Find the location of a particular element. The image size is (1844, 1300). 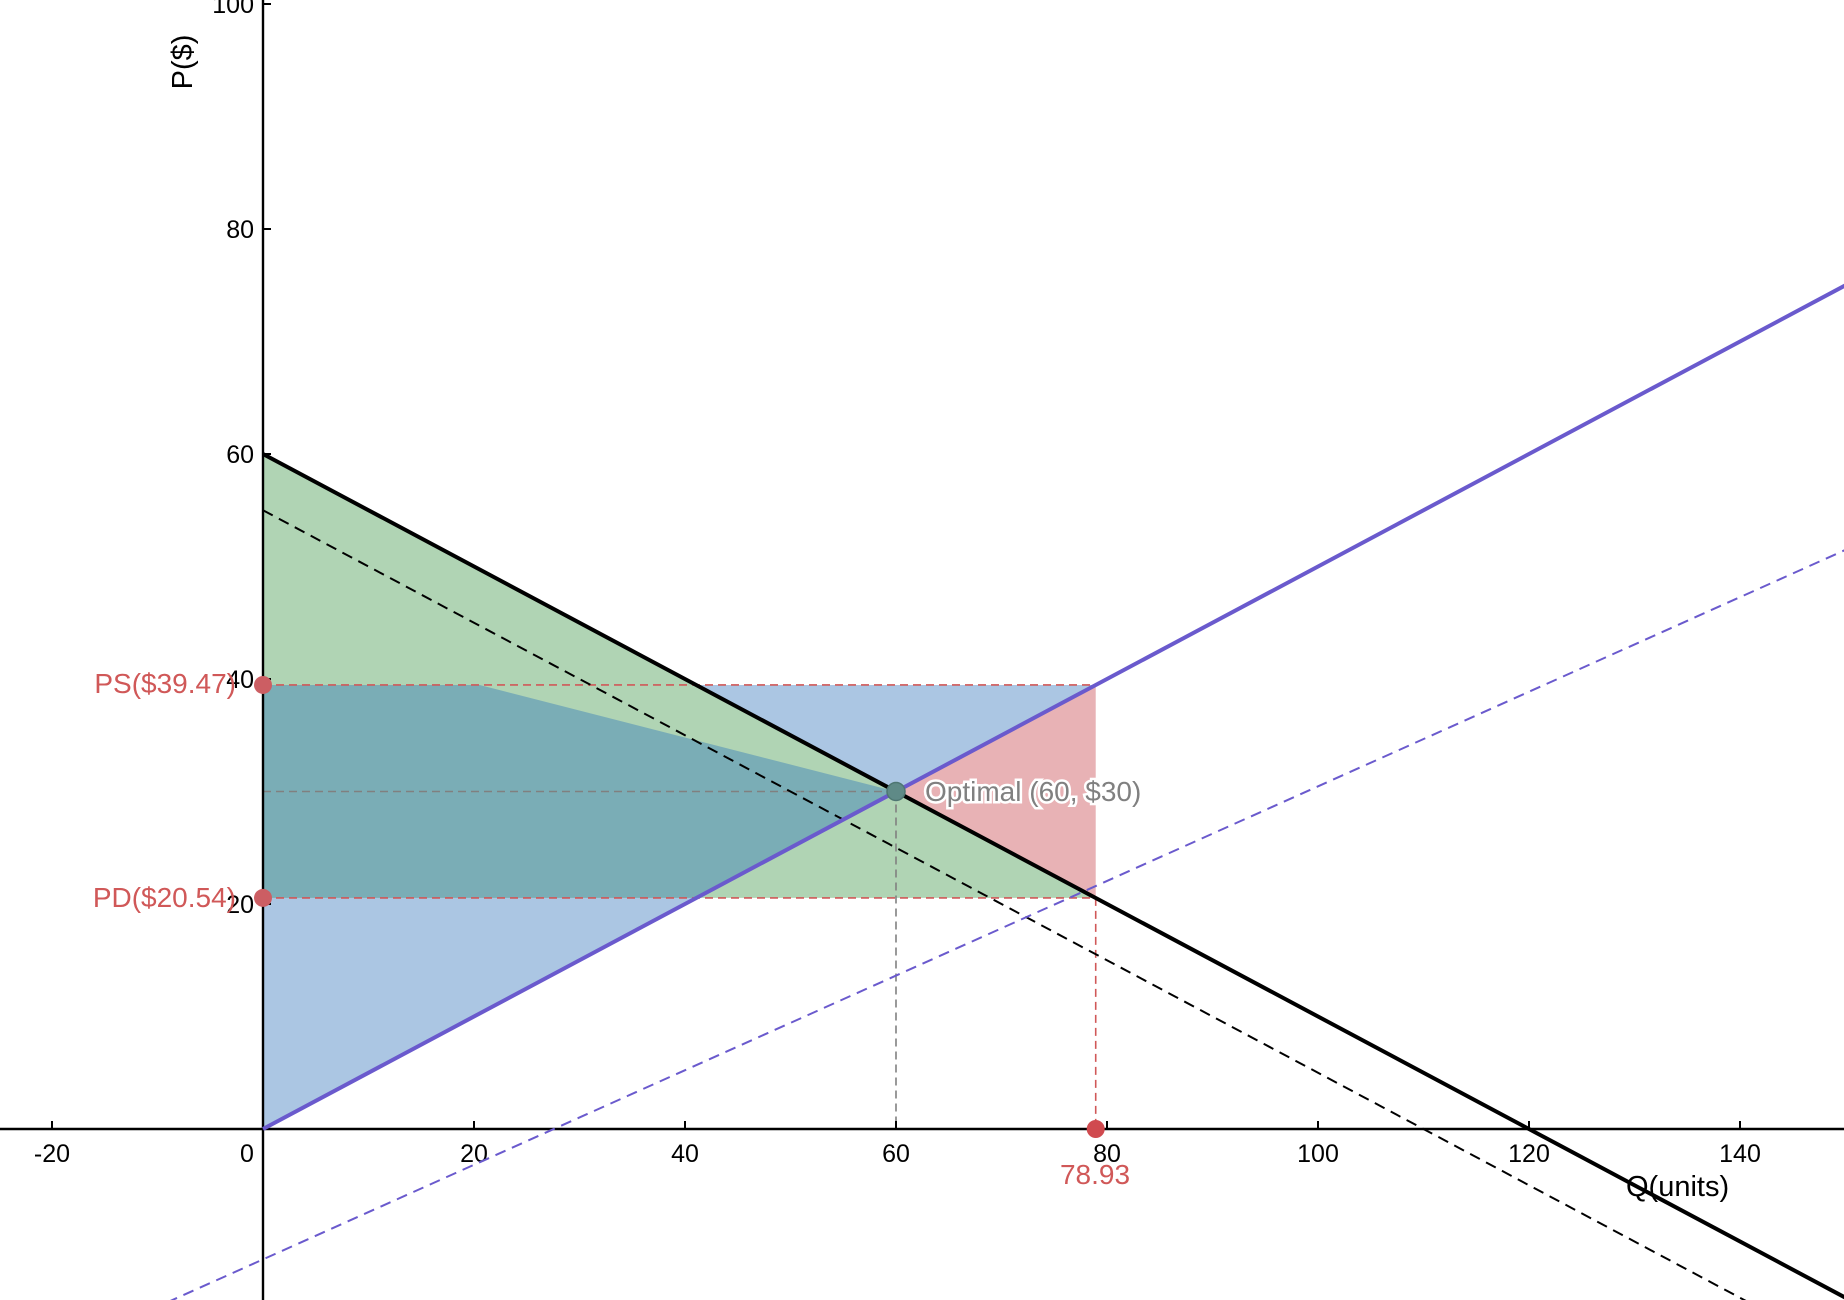

y-axis-label: P($) is located at coordinates (183, 62).